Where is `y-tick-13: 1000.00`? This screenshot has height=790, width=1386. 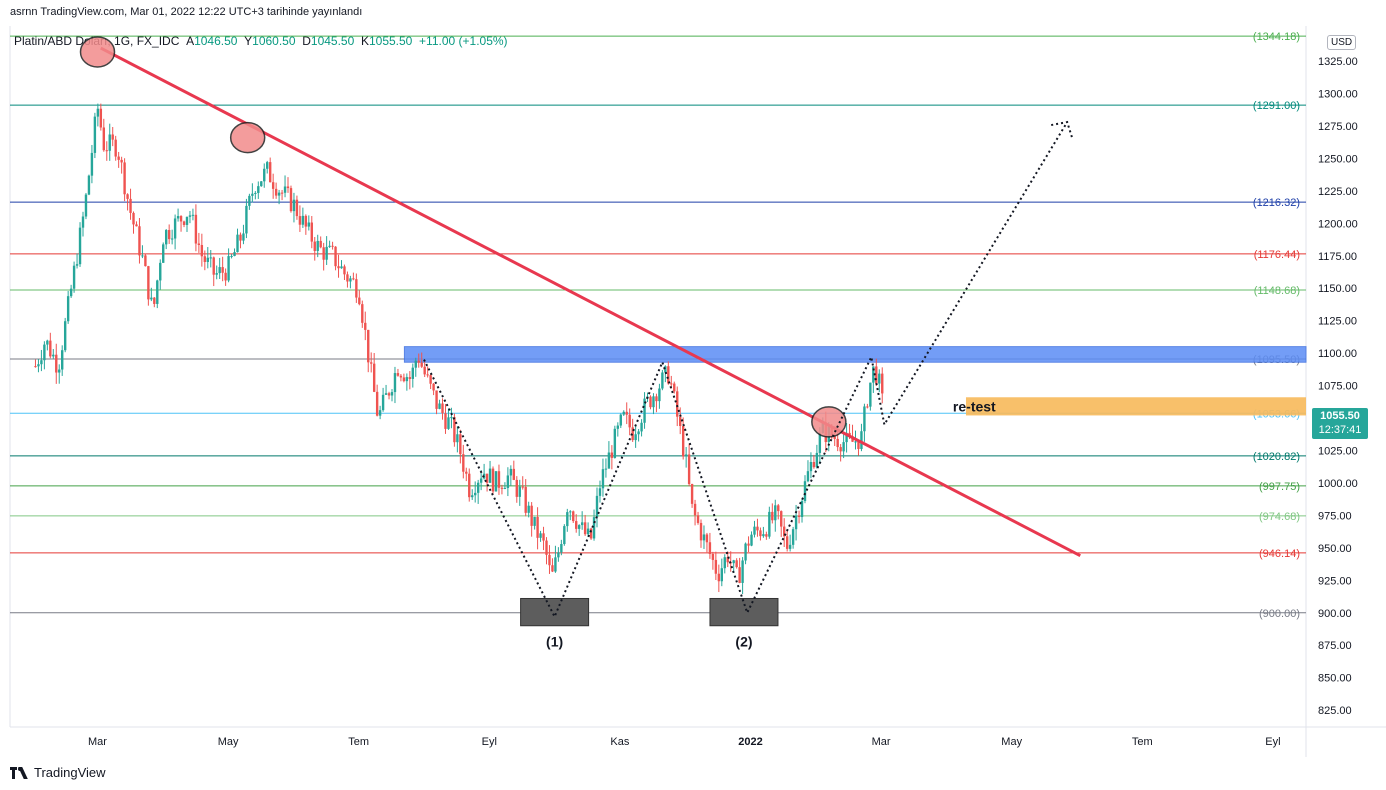
y-tick-13: 1000.00 is located at coordinates (1338, 484).